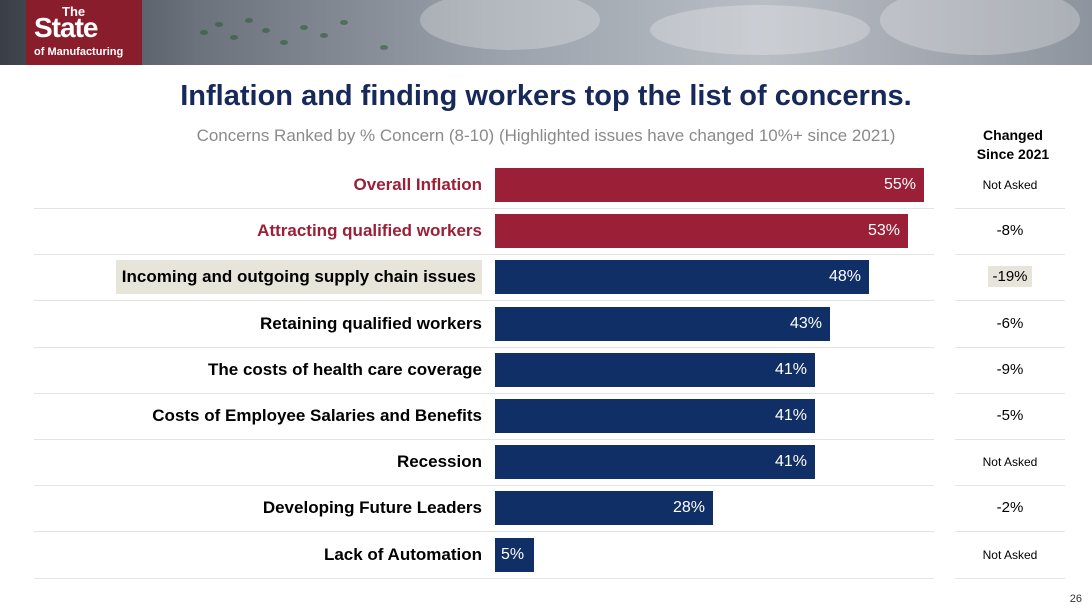  I want to click on bar-value-label: 48%, so click(844, 276).